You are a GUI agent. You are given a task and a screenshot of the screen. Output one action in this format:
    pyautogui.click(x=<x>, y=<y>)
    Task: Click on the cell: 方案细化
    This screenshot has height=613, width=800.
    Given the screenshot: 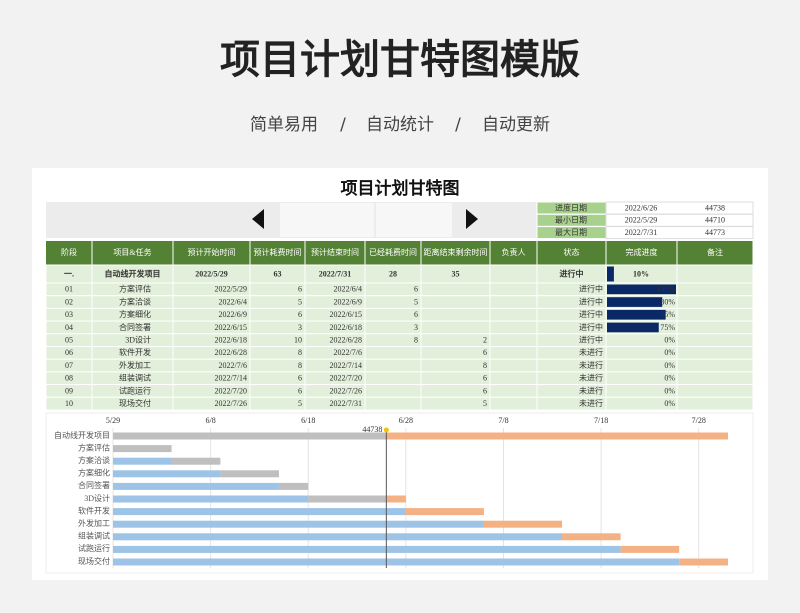 What is the action you would take?
    pyautogui.click(x=135, y=314)
    